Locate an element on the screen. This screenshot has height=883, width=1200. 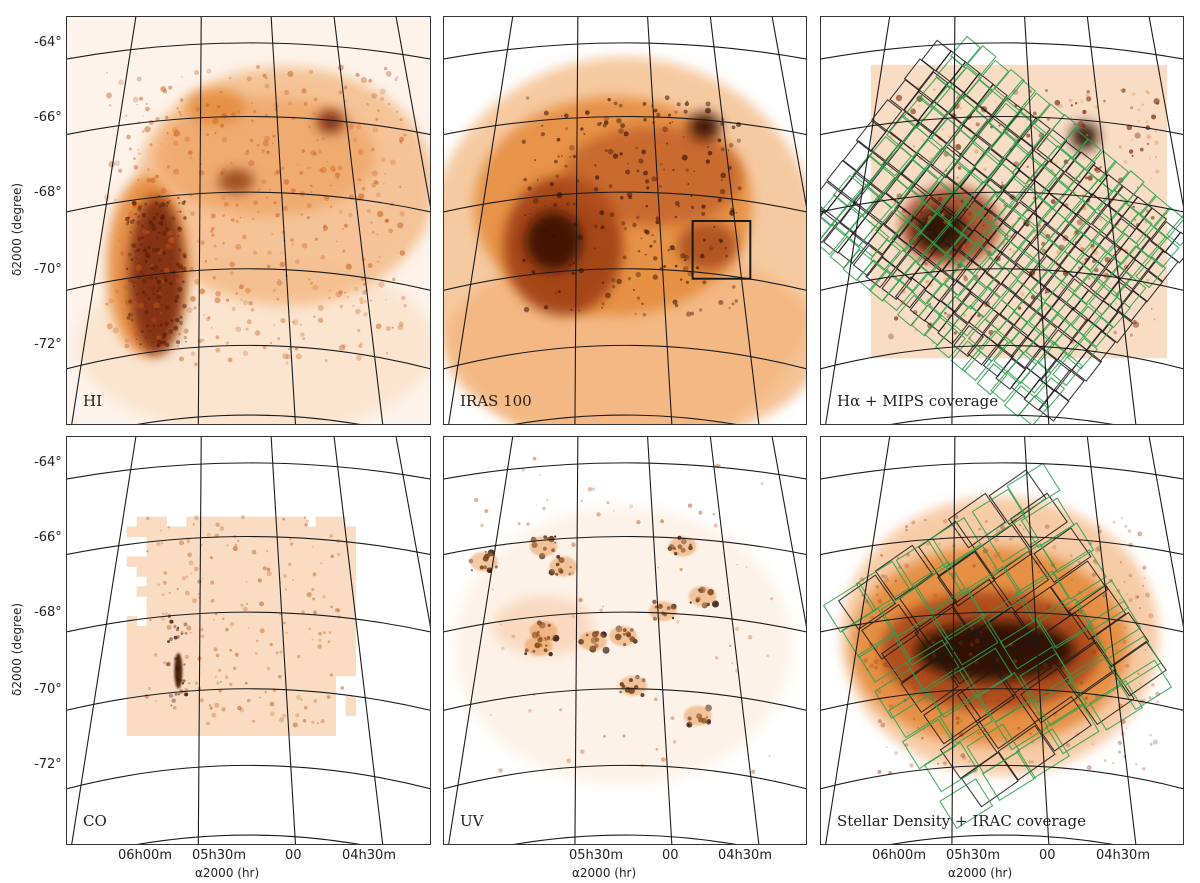
halpha-map-image is located at coordinates (1002, 220).